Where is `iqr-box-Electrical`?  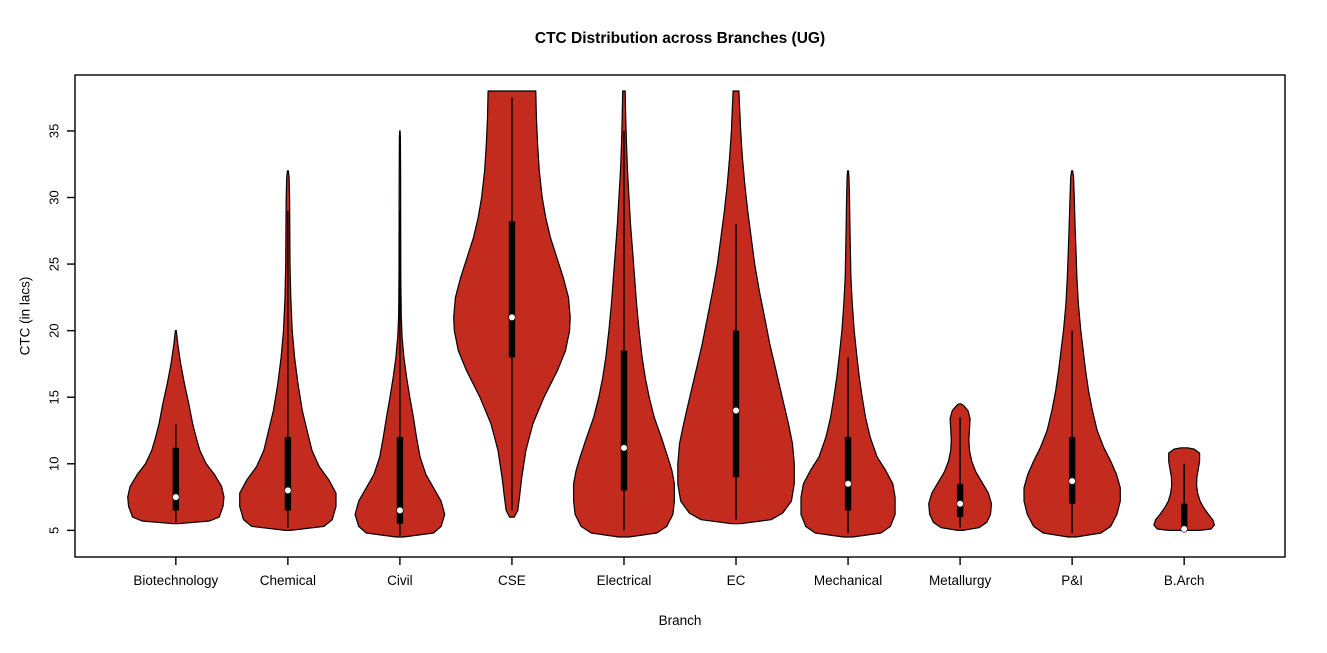
iqr-box-Electrical is located at coordinates (624, 420).